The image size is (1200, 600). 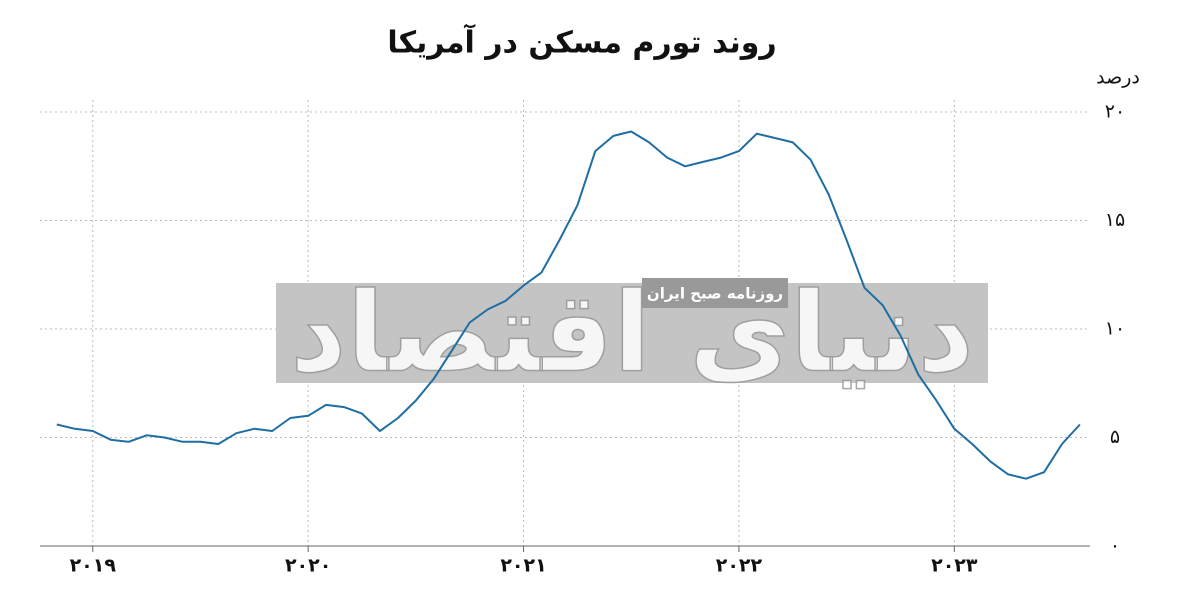 I want to click on y-tick-label: ۲۰, so click(x=1115, y=112).